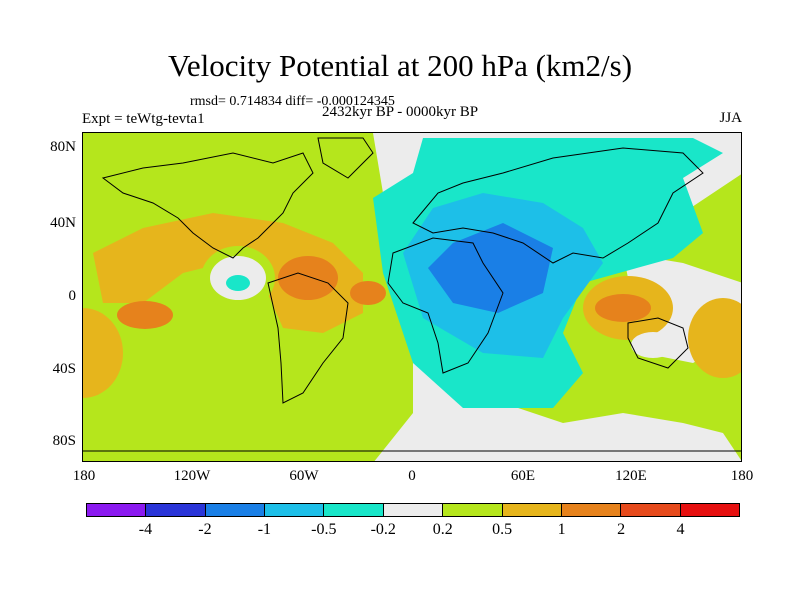 The image size is (800, 600). I want to click on colorbar-label: 1, so click(561, 529).